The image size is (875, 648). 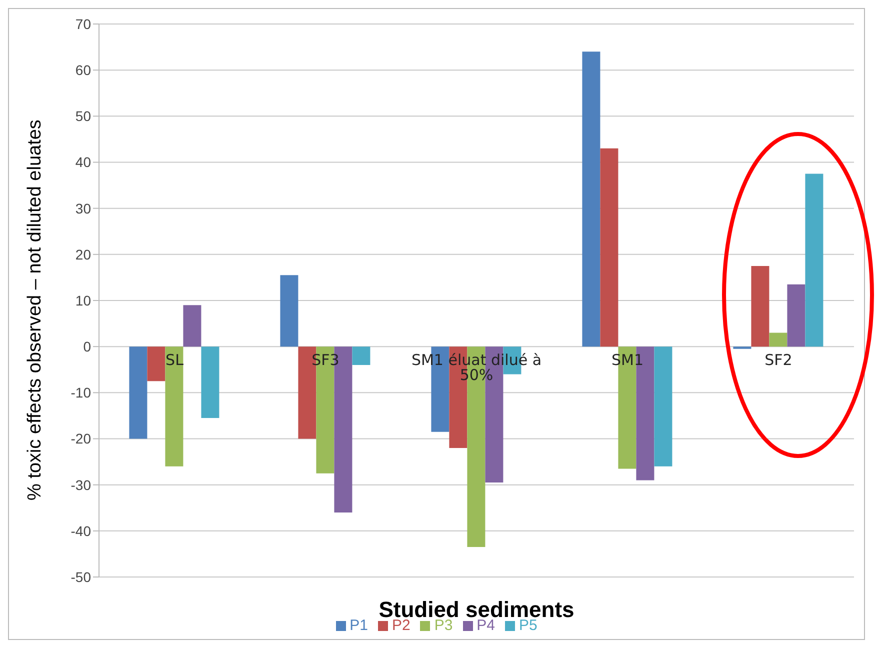 I want to click on y-tick-label: 60, so click(x=83, y=70).